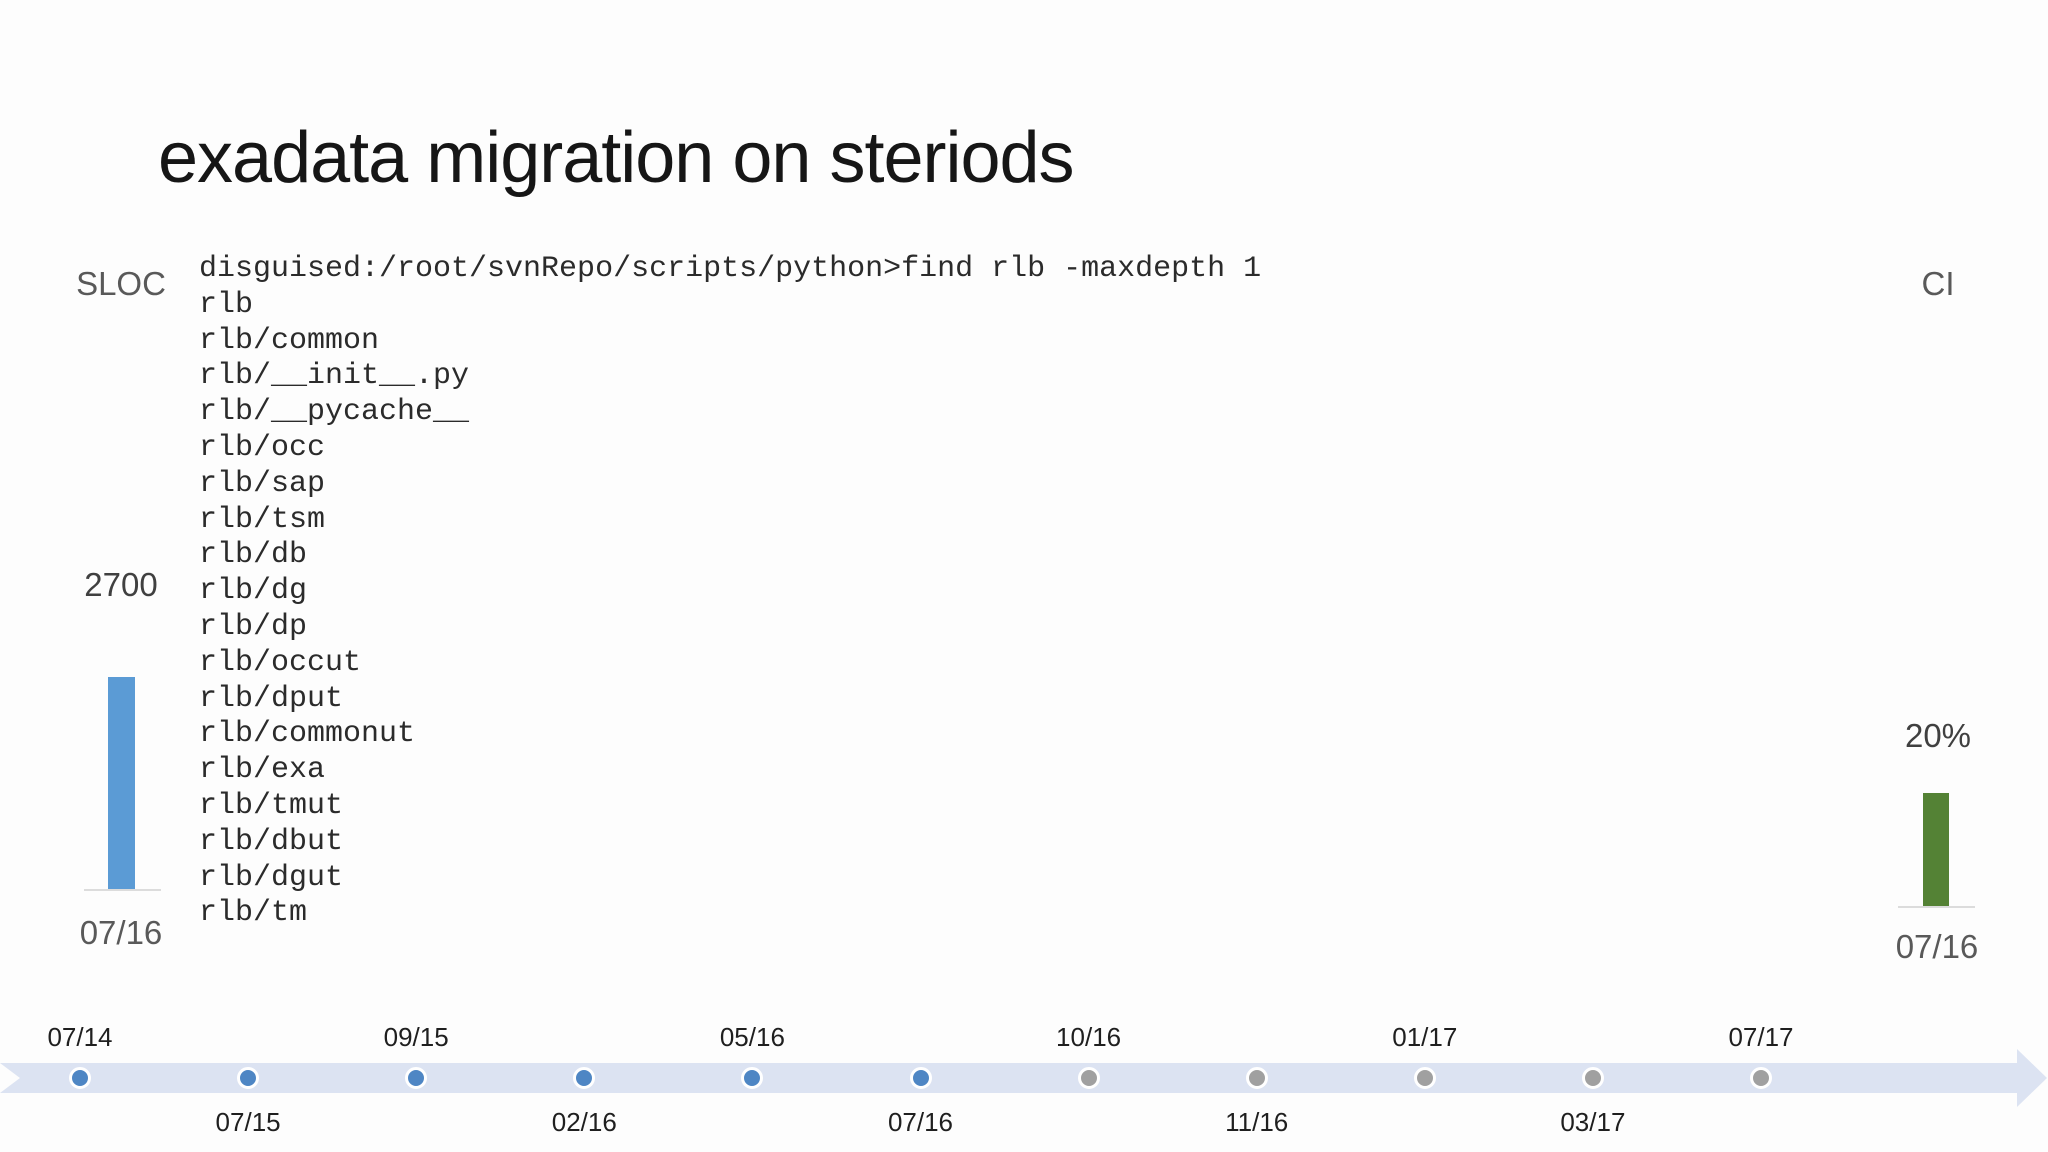 The image size is (2048, 1152). I want to click on ci-date-label: 07/16, so click(1937, 946).